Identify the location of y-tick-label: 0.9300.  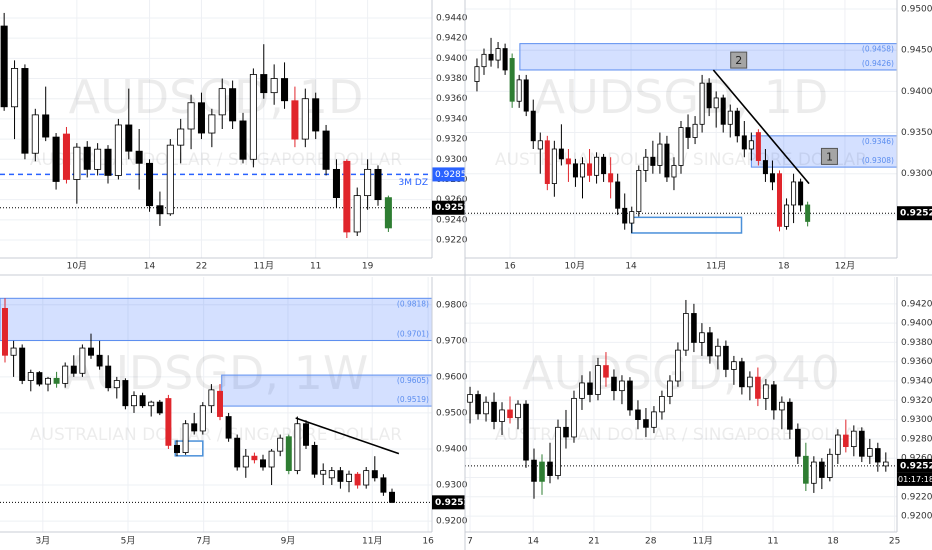
(916, 174).